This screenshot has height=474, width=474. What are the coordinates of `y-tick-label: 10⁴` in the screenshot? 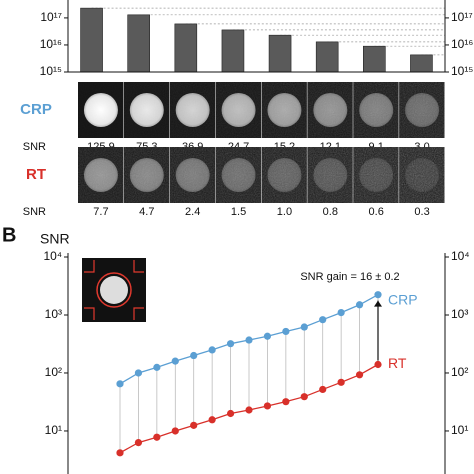 It's located at (52, 256).